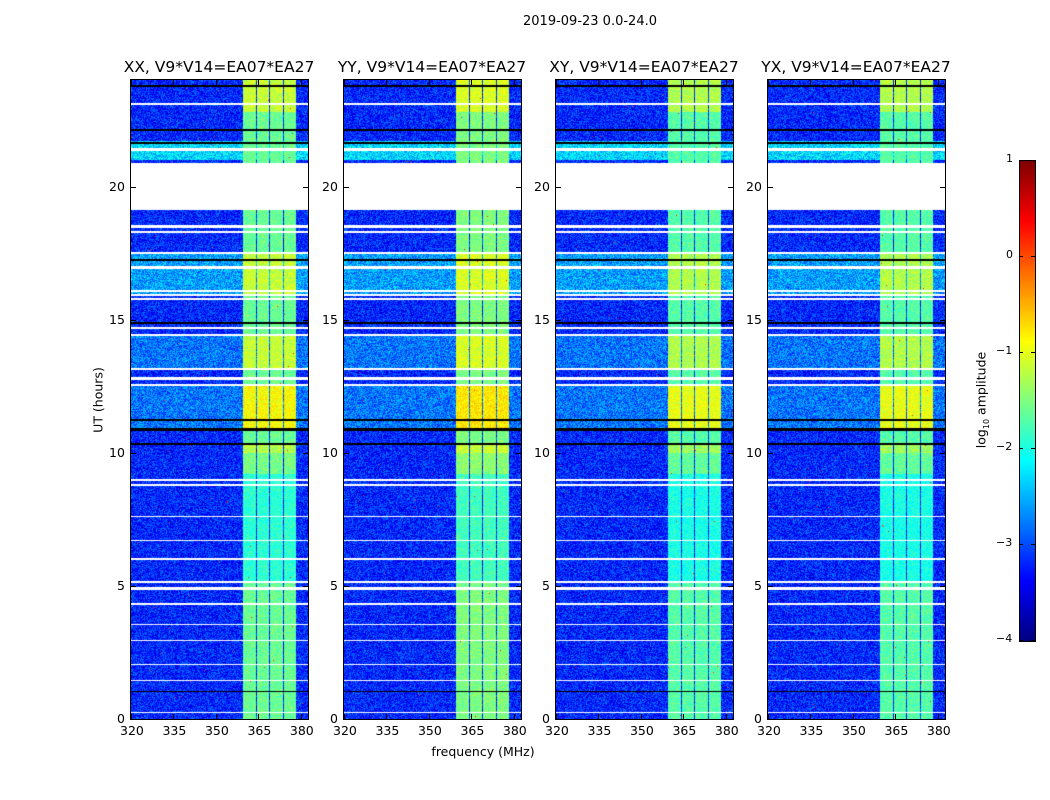 Image resolution: width=1050 pixels, height=800 pixels. I want to click on colorbar-label-log: log, so click(981, 439).